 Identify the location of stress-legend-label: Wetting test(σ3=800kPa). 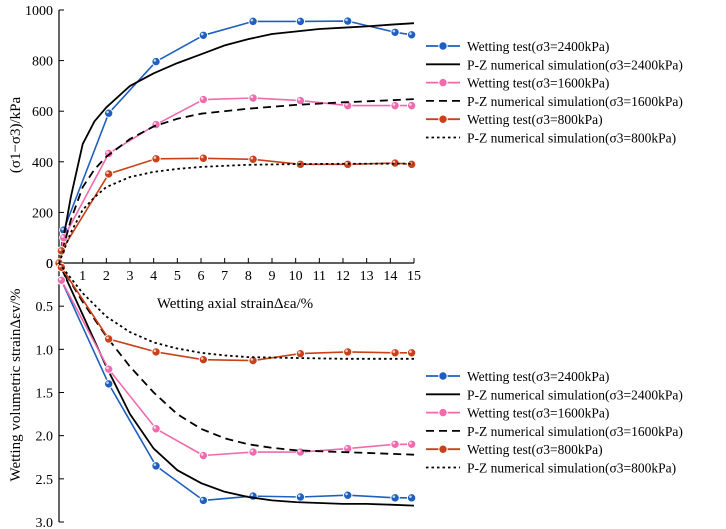
(535, 119).